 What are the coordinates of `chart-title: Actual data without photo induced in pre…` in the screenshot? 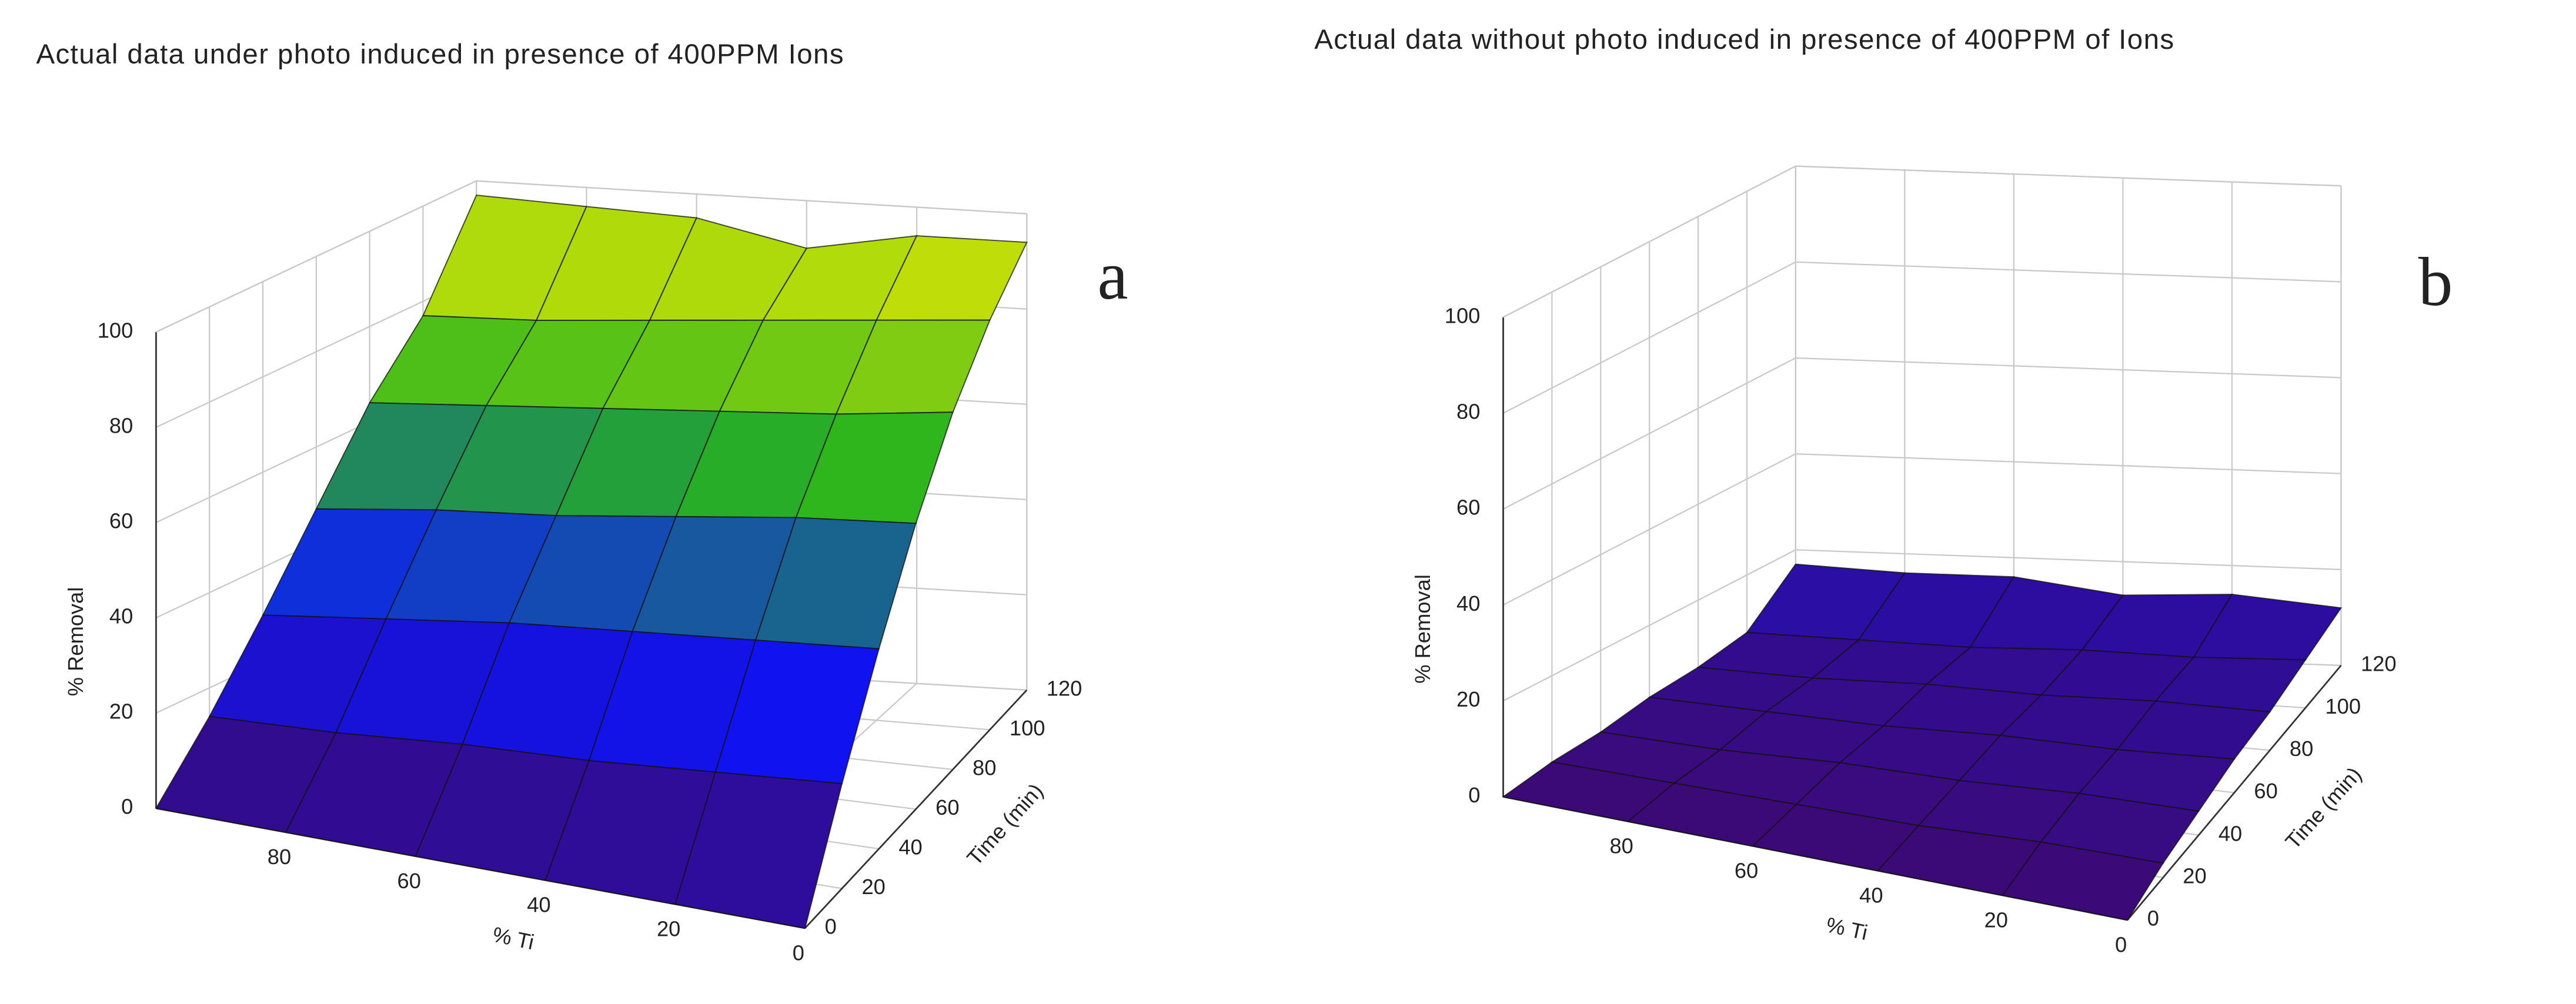 It's located at (1744, 39).